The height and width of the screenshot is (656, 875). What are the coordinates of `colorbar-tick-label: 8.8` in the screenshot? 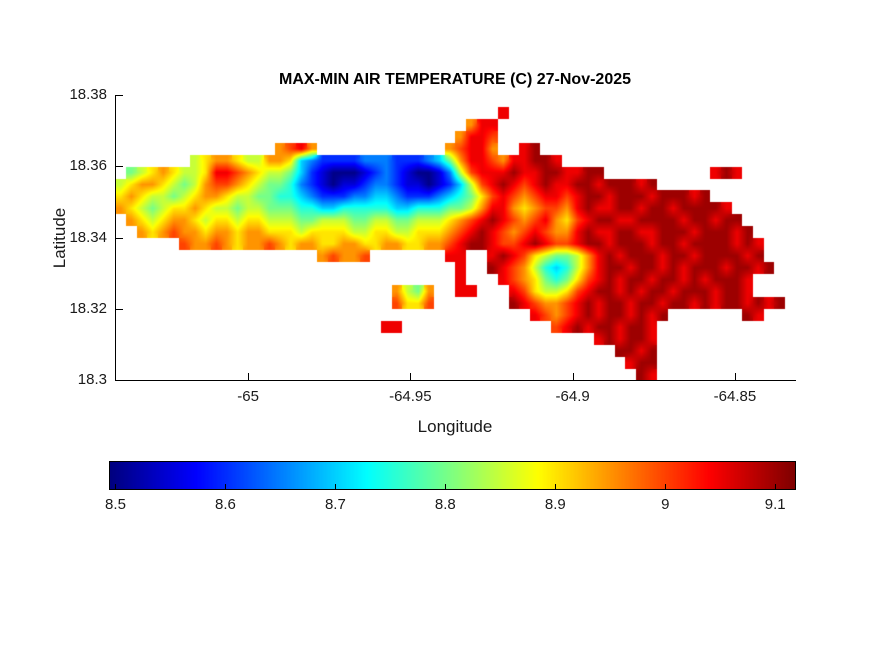 It's located at (445, 504).